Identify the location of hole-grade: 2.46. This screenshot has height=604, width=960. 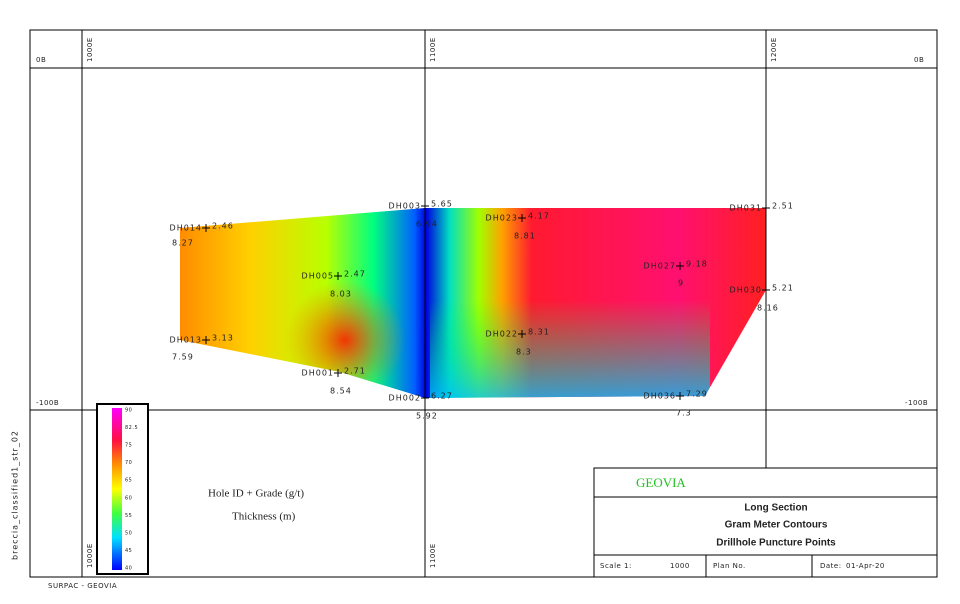
(223, 226).